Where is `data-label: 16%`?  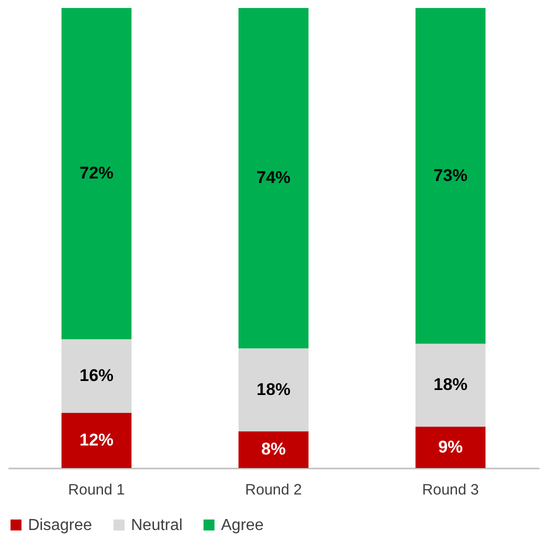 data-label: 16% is located at coordinates (96, 375).